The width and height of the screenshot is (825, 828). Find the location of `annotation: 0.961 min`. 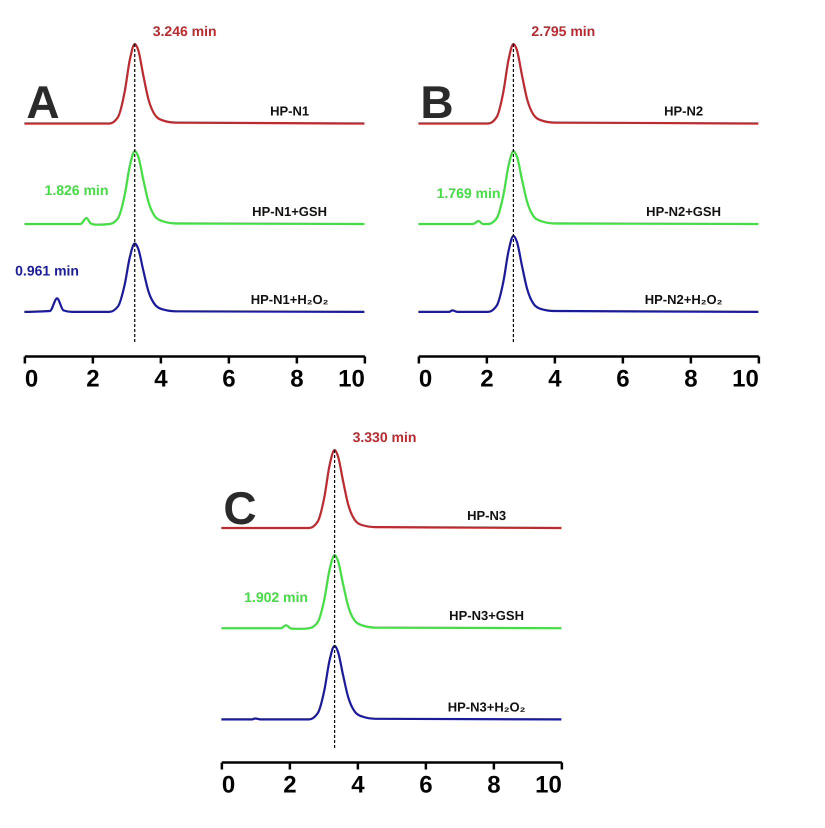

annotation: 0.961 min is located at coordinates (47, 270).